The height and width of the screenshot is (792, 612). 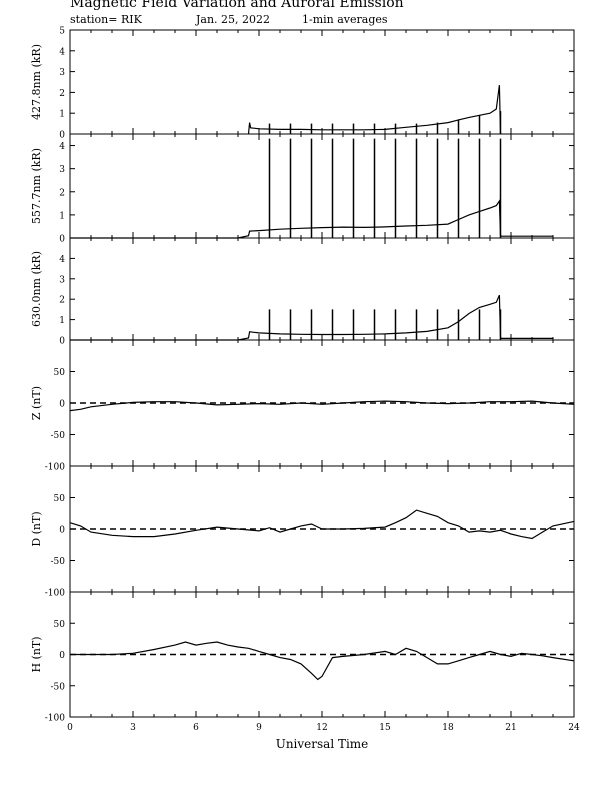 I want to click on x-tick-label: 9, so click(x=259, y=728).